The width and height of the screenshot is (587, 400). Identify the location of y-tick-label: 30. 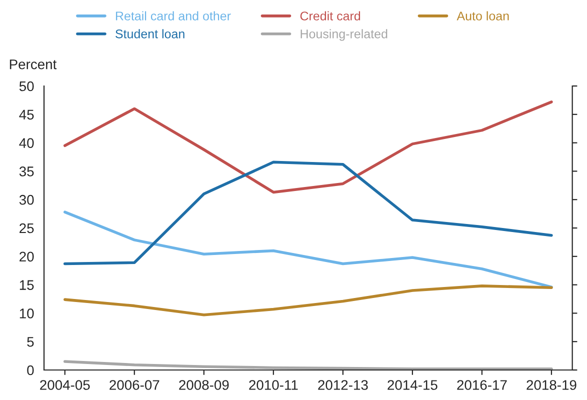
(26, 199).